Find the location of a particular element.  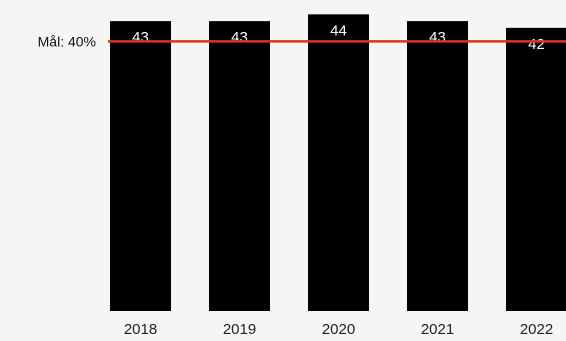

bar-2022 is located at coordinates (536, 169).